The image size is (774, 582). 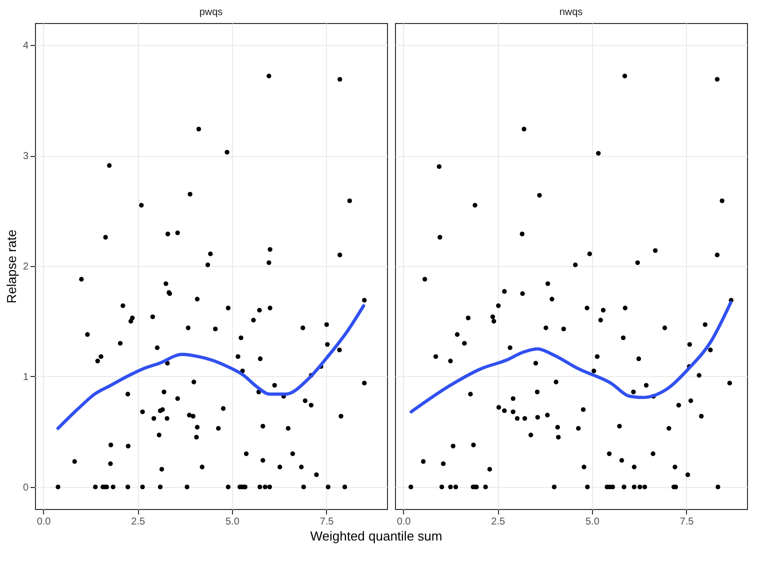 I want to click on line-series, so click(x=211, y=367).